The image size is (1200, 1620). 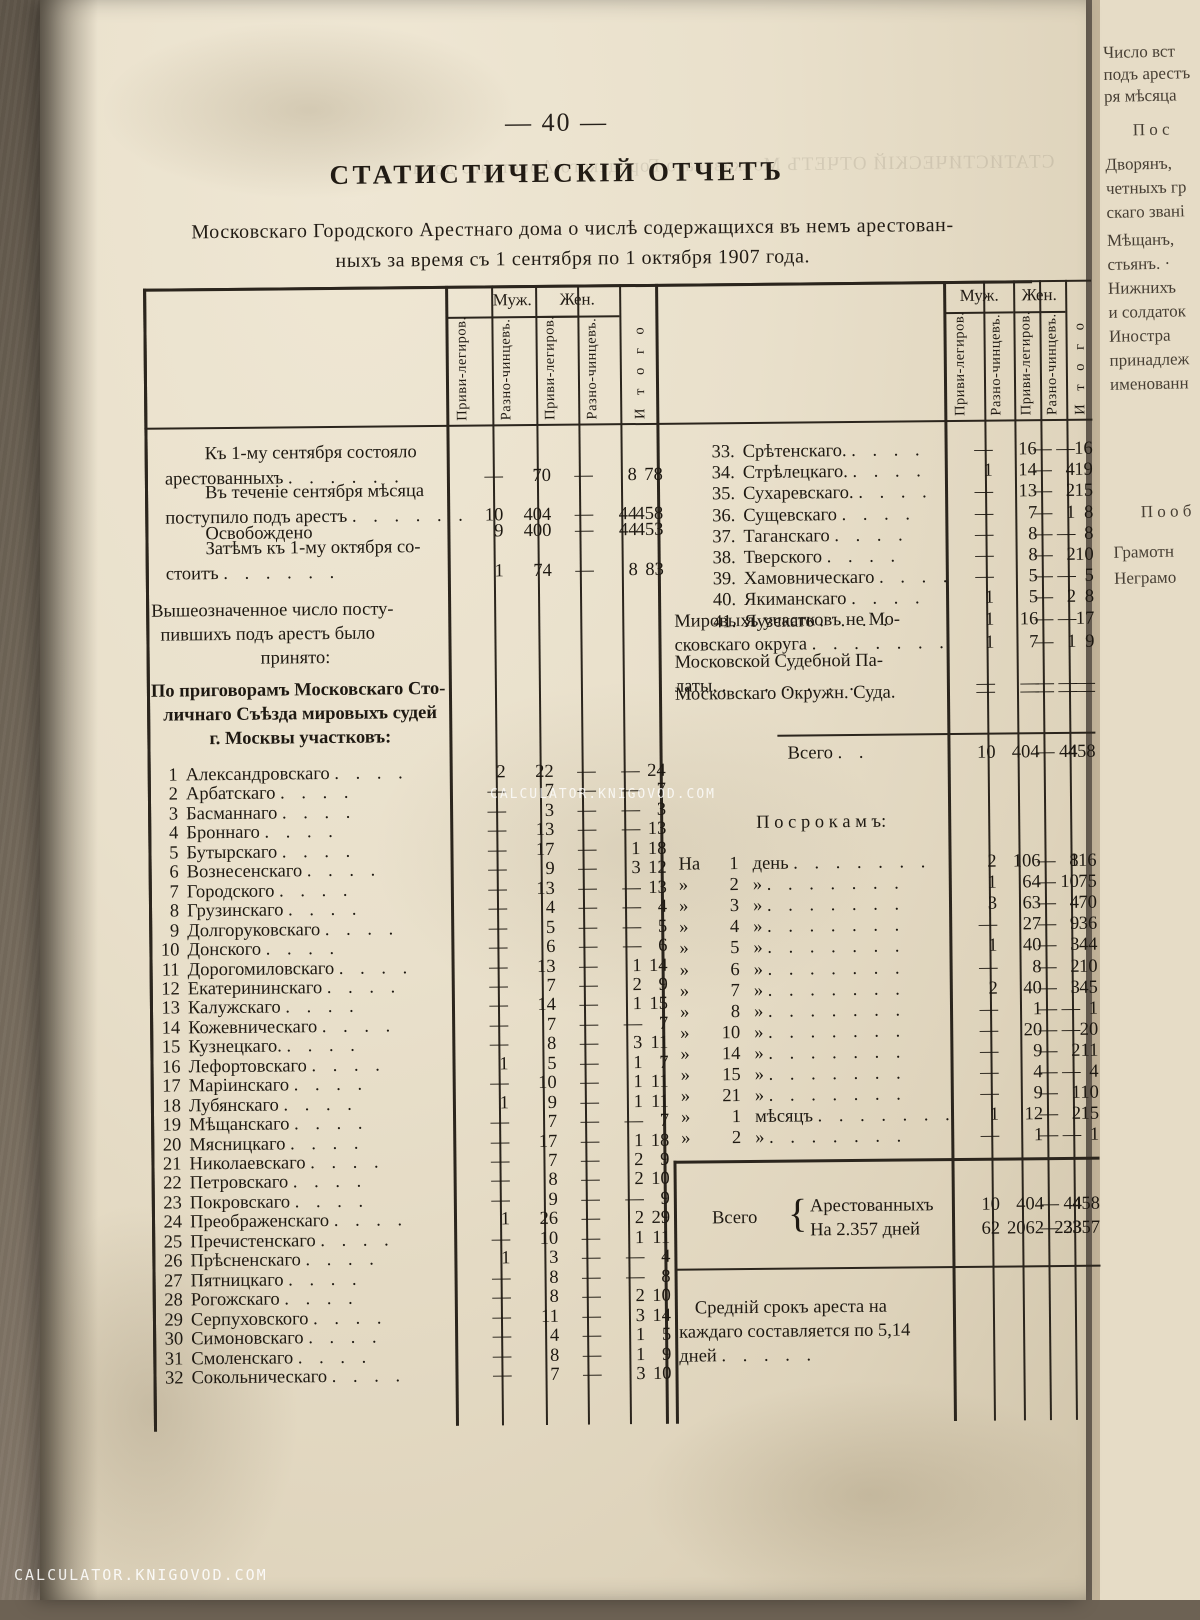 What do you see at coordinates (986, 752) in the screenshot?
I see `total-cell-privileged-male: 10` at bounding box center [986, 752].